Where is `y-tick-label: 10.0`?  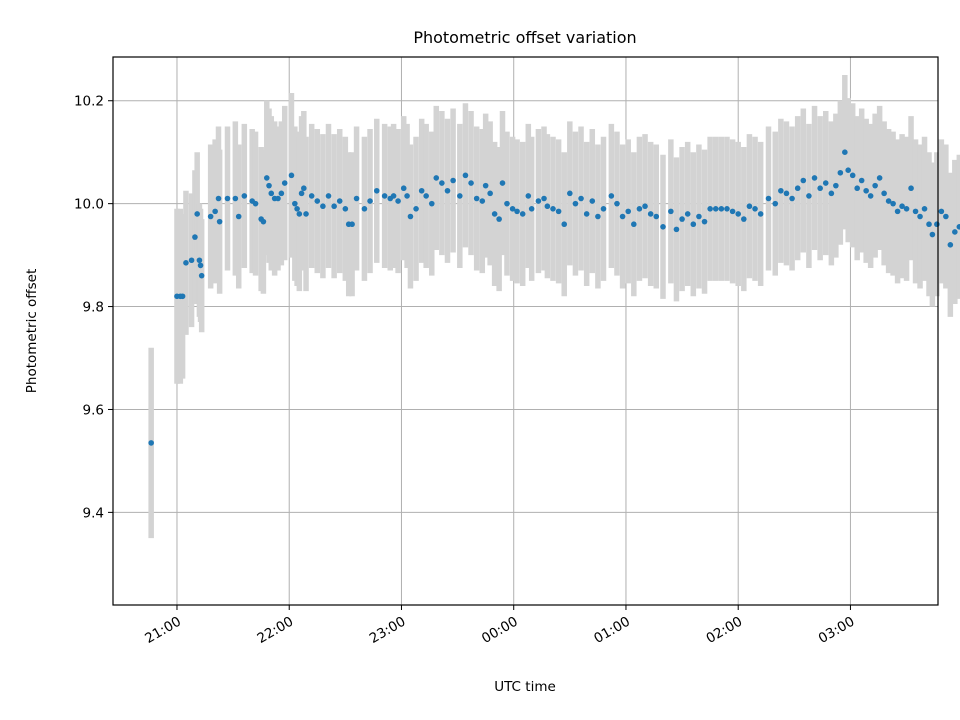
y-tick-label: 10.0 is located at coordinates (89, 205).